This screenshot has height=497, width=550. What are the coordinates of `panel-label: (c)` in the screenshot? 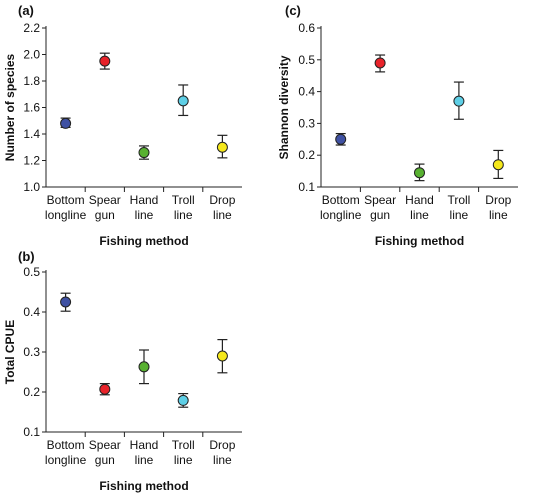 It's located at (293, 10).